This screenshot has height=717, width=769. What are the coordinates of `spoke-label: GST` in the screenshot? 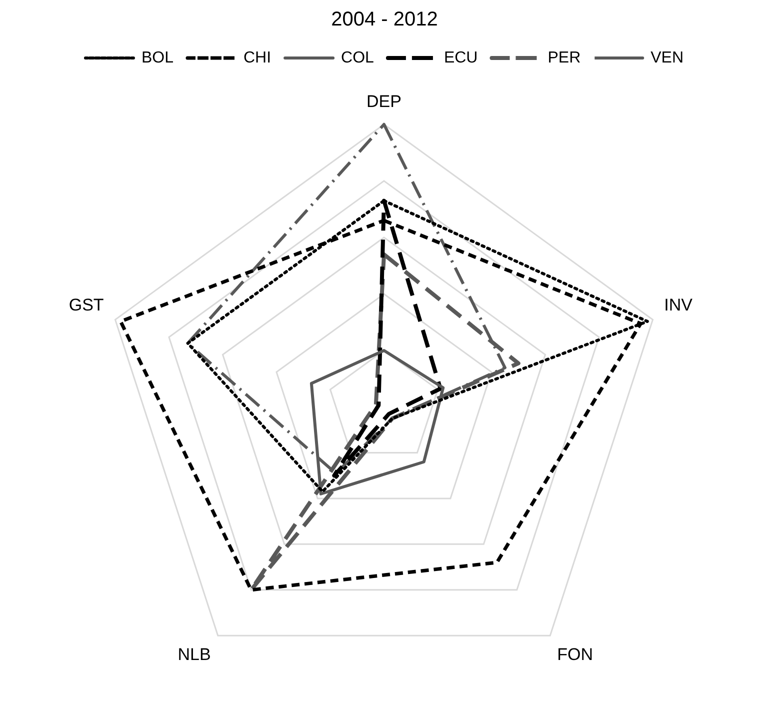 It's located at (86, 304).